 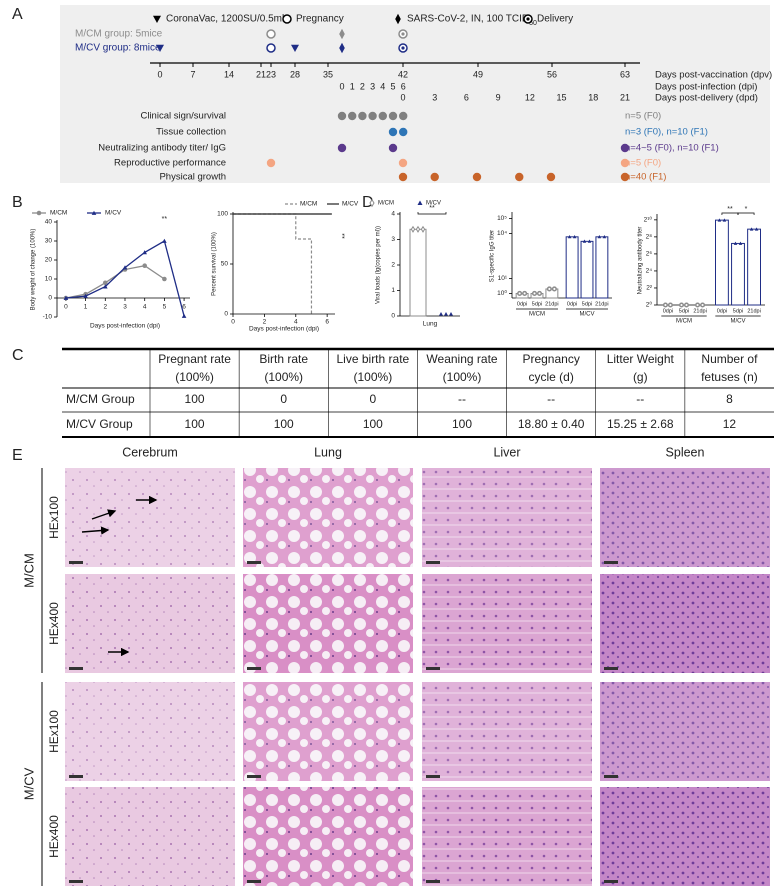 I want to click on table-cell: 18.80 ± 0.40, so click(x=551, y=424).